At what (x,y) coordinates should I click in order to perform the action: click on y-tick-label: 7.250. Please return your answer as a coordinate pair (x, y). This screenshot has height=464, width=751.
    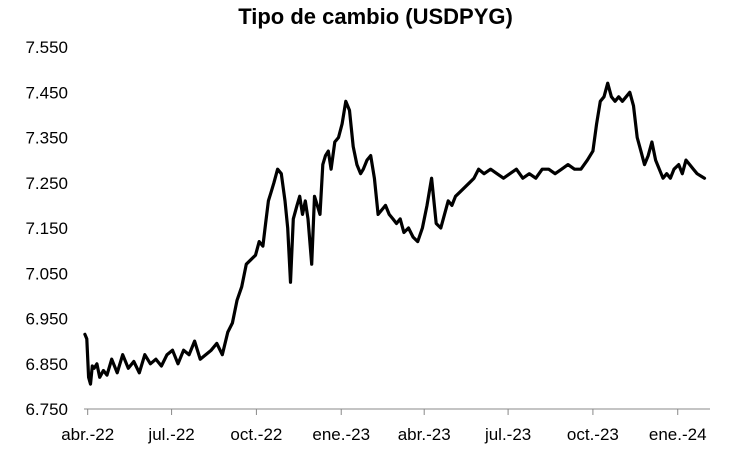
    Looking at the image, I should click on (46, 183).